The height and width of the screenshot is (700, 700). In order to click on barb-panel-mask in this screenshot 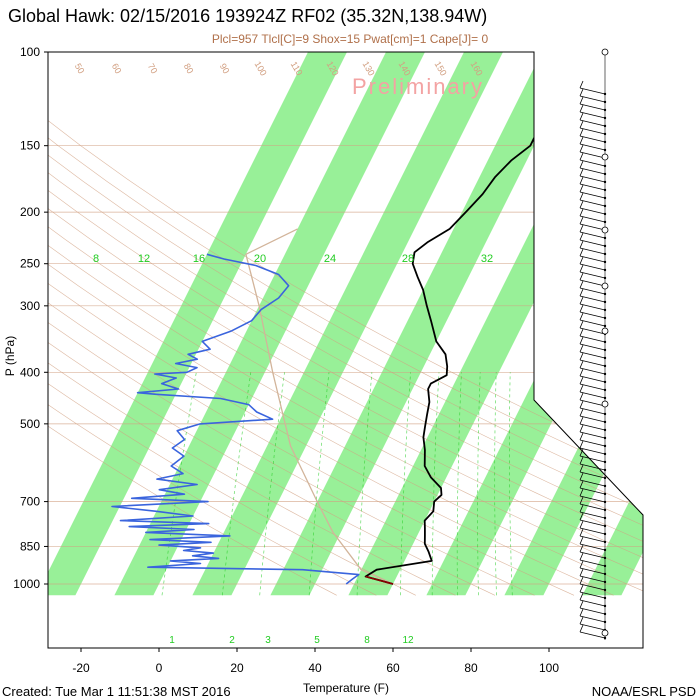, I will do `click(588, 350)`.